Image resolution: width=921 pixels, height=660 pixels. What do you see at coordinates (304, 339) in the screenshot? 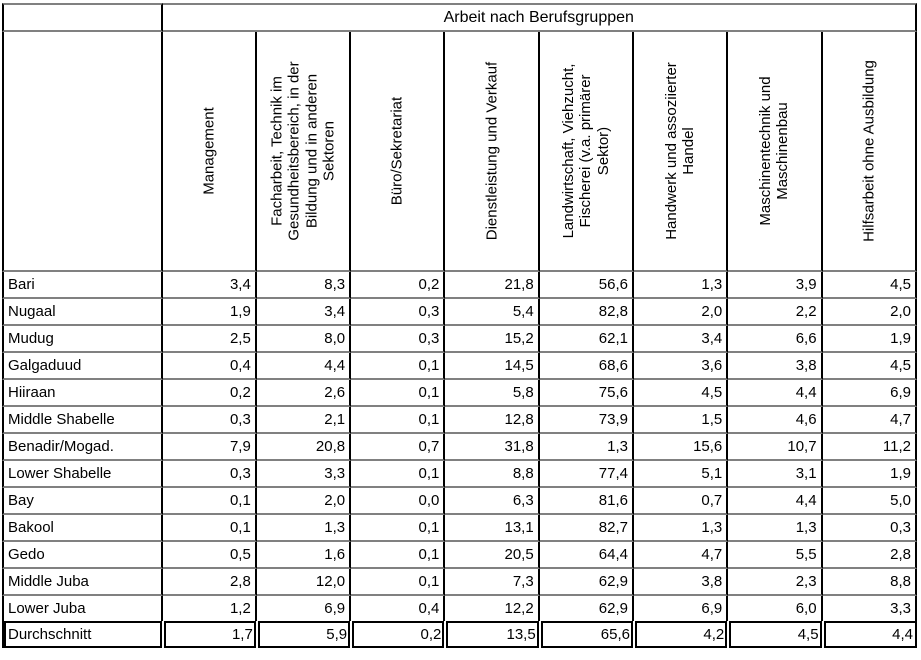
I see `value-cell: 8,0` at bounding box center [304, 339].